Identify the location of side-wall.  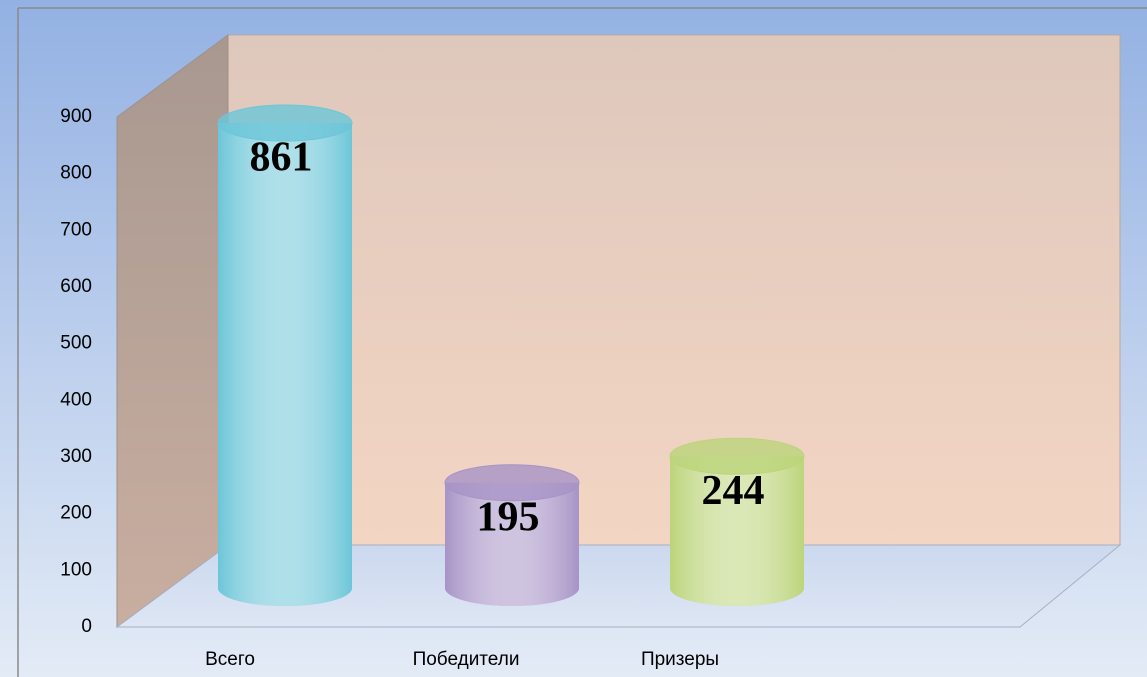
(172, 331).